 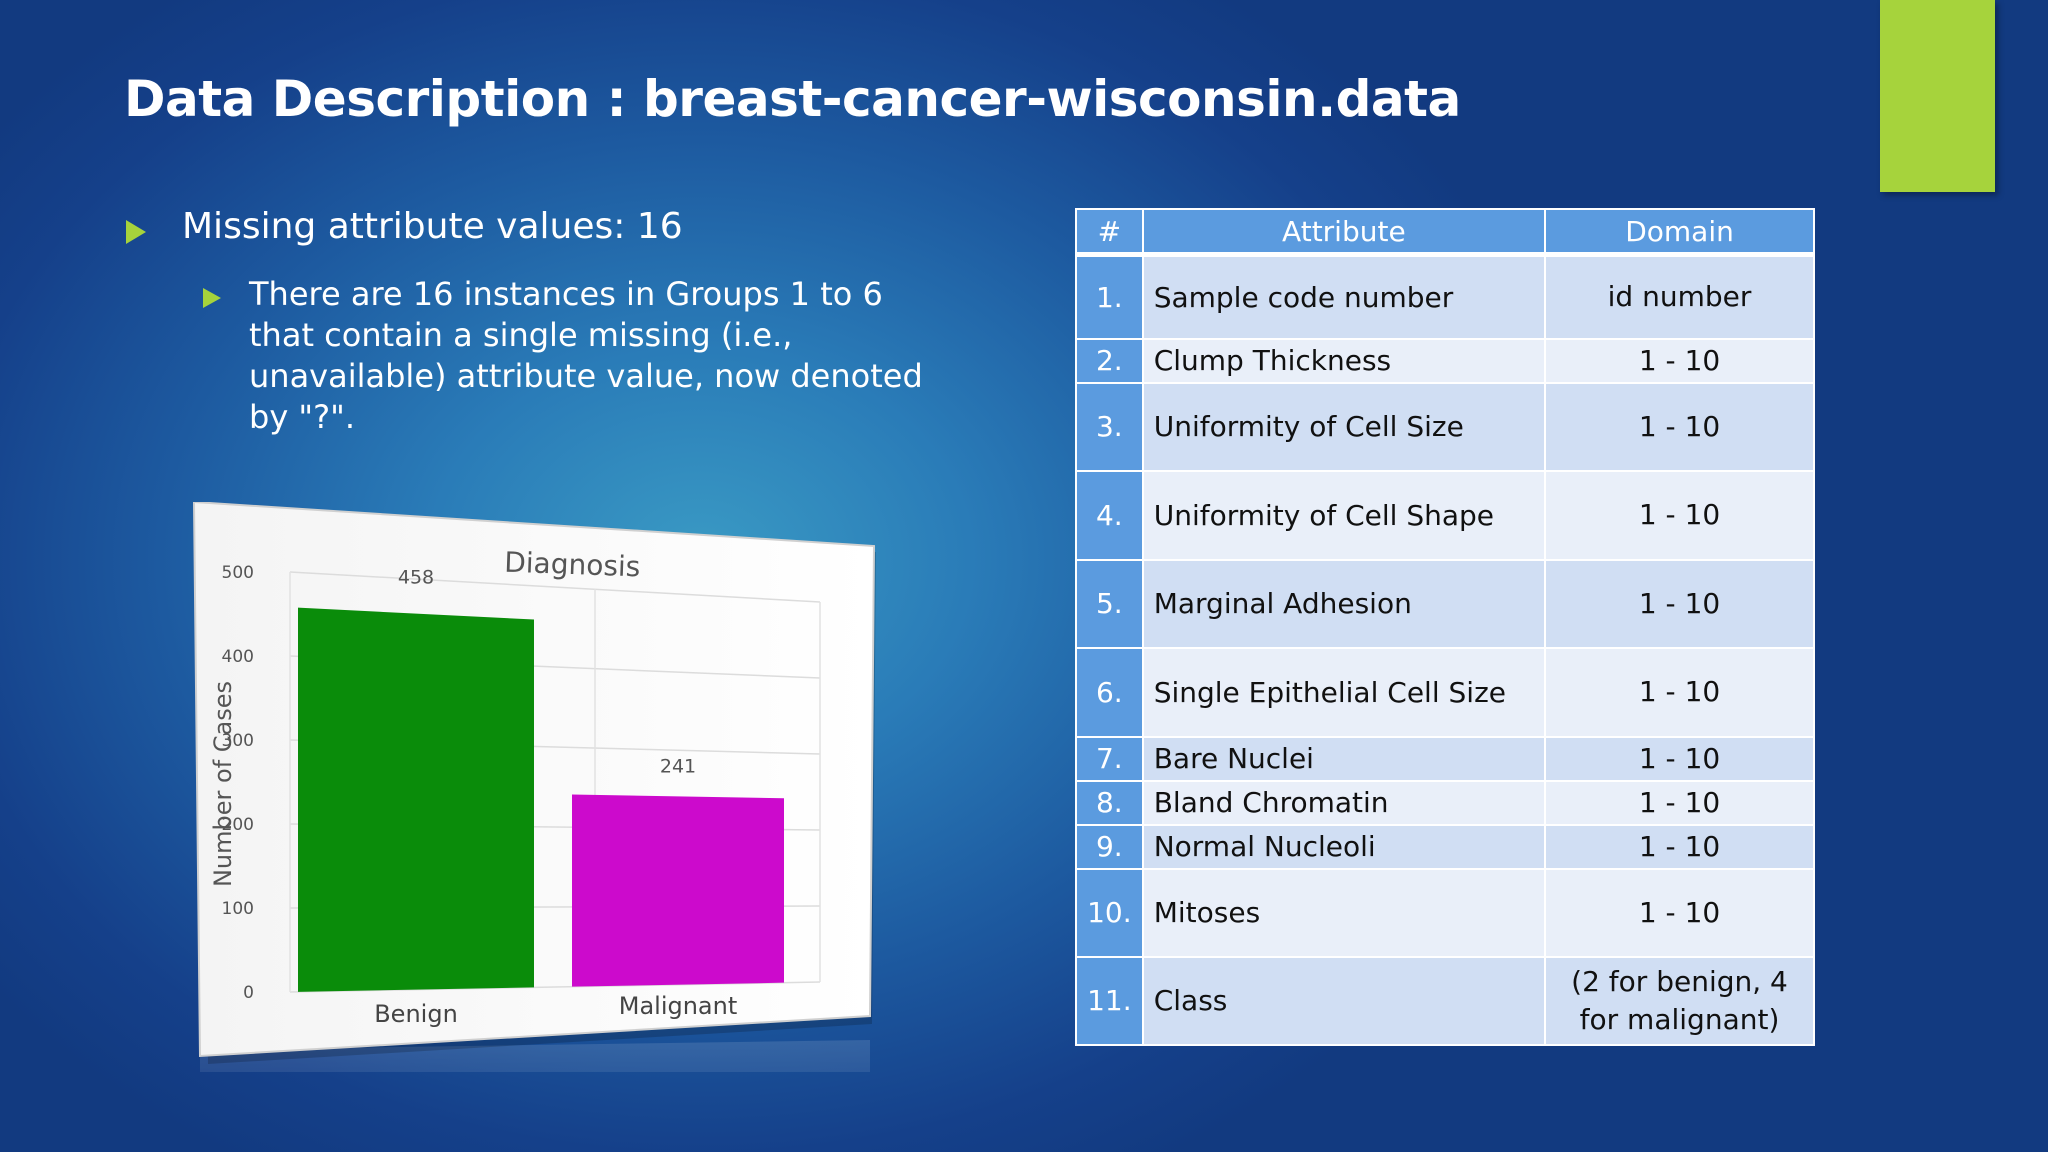 What do you see at coordinates (1109, 912) in the screenshot?
I see `row-num: 10.` at bounding box center [1109, 912].